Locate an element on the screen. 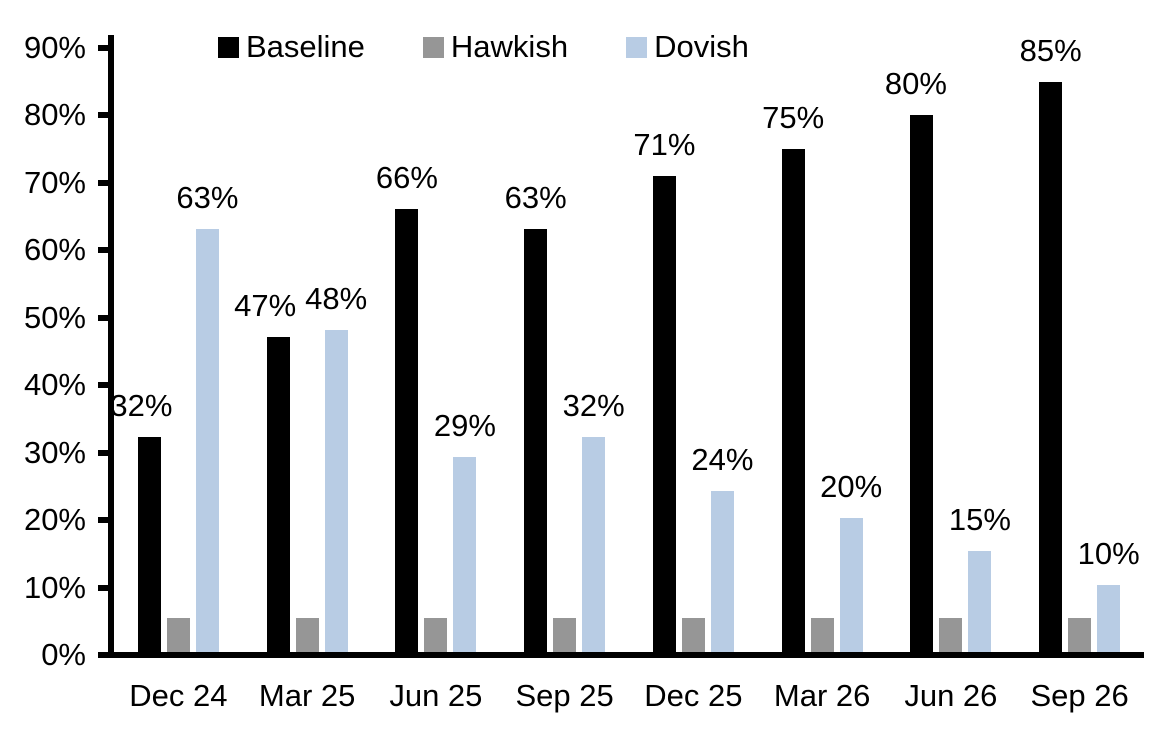  legend-item-dovish: Dovish is located at coordinates (687, 46).